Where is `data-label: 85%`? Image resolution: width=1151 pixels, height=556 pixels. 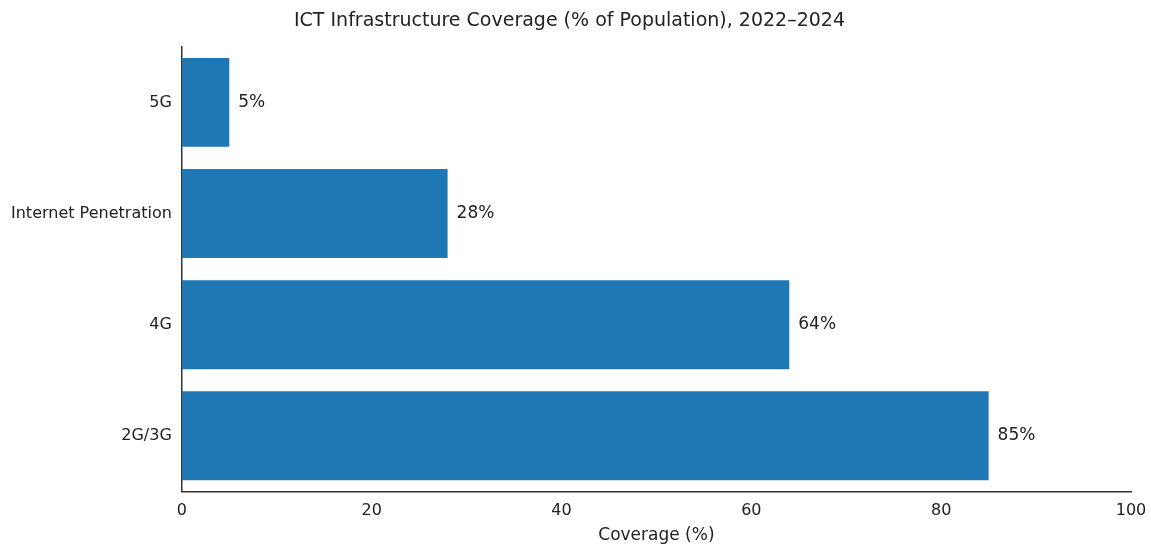 data-label: 85% is located at coordinates (1016, 434).